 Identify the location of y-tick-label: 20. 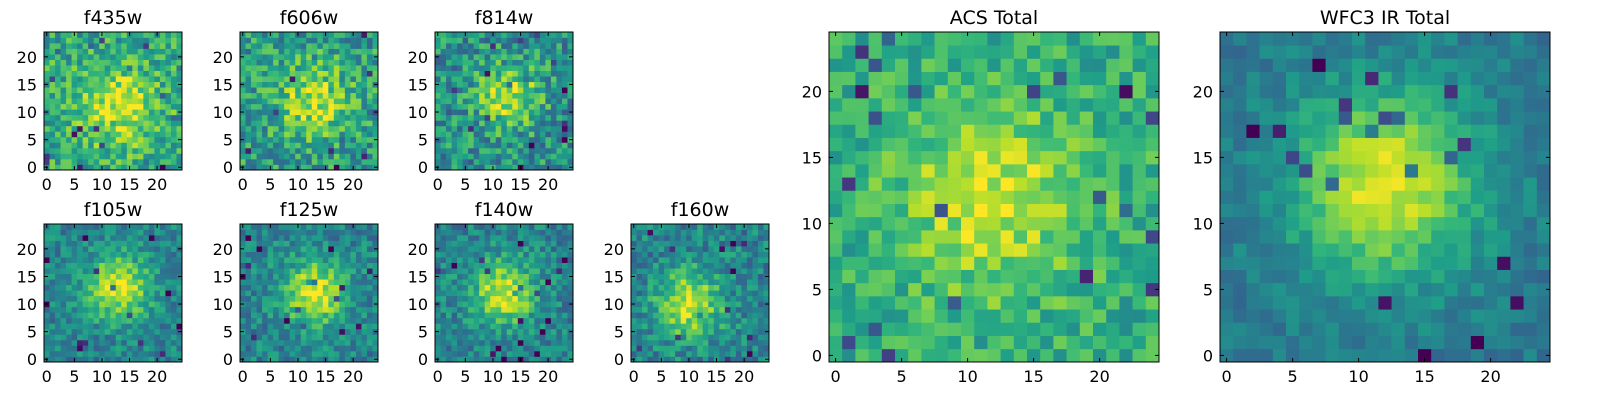
(223, 249).